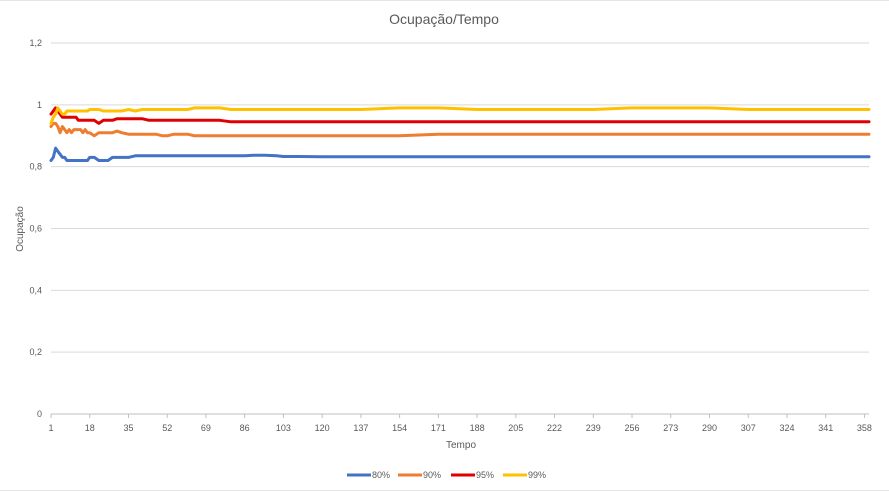  Describe the element at coordinates (432, 475) in the screenshot. I see `legend-label: 90%` at that location.